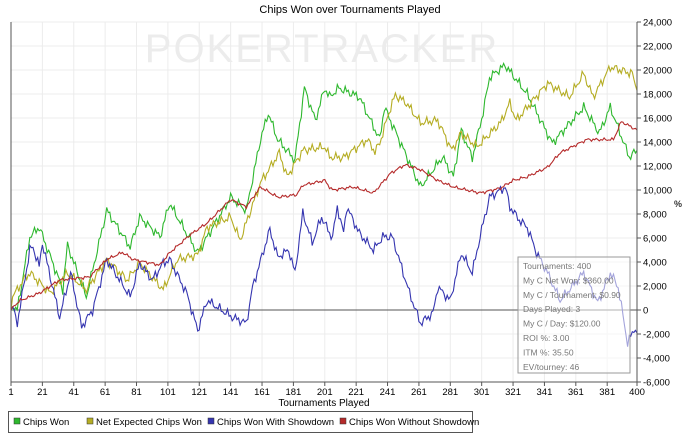 This screenshot has width=700, height=442. Describe the element at coordinates (655, 215) in the screenshot. I see `y-tick-label: 8,000` at that location.